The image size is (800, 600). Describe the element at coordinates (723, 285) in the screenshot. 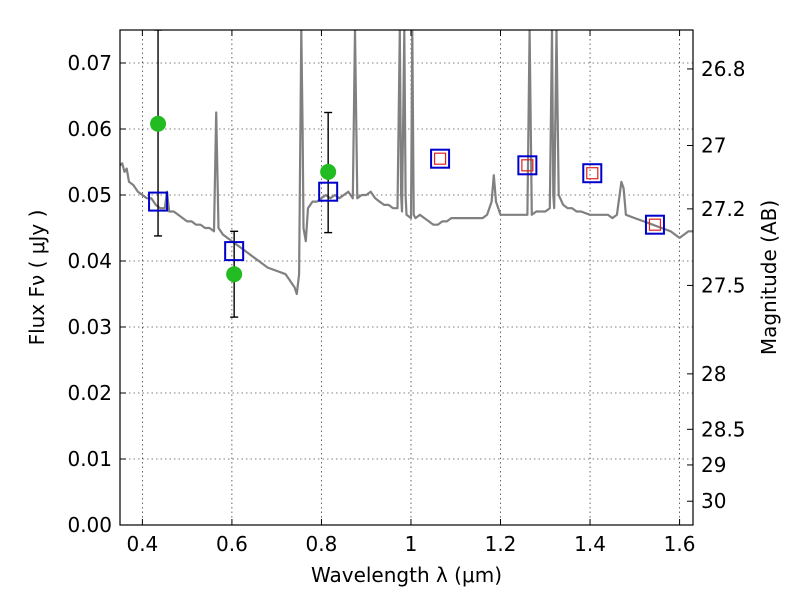

I see `y2-tick-label: 27.5` at that location.